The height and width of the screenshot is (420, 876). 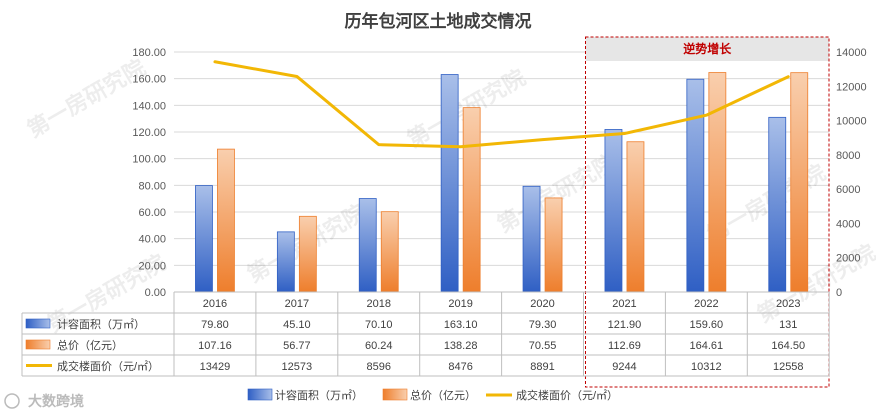 I want to click on table-cell-0-2020: 79.30, so click(x=543, y=325).